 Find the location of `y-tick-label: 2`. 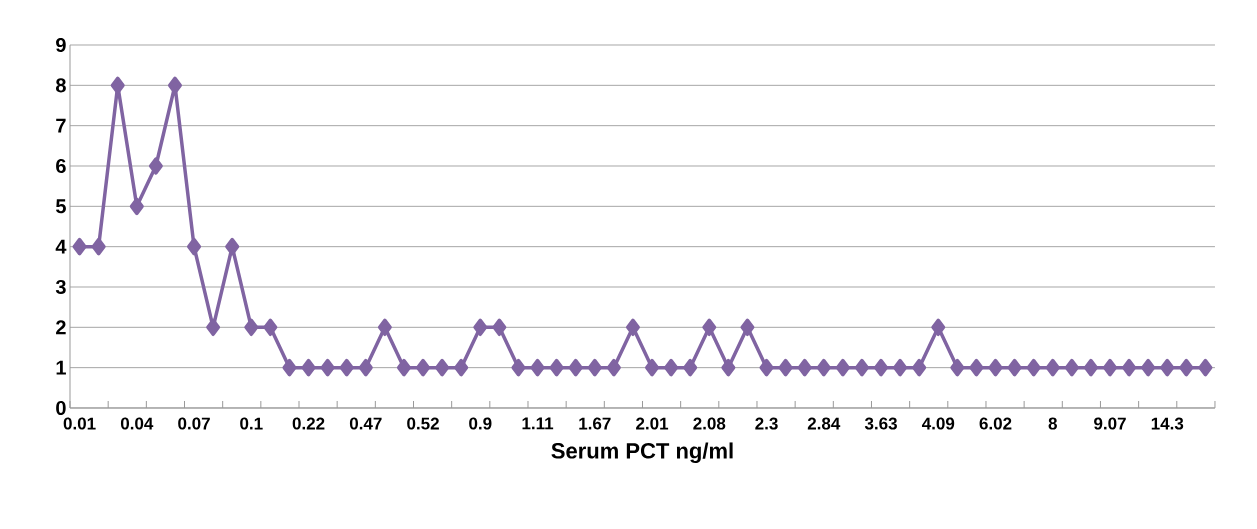

y-tick-label: 2 is located at coordinates (61, 327).